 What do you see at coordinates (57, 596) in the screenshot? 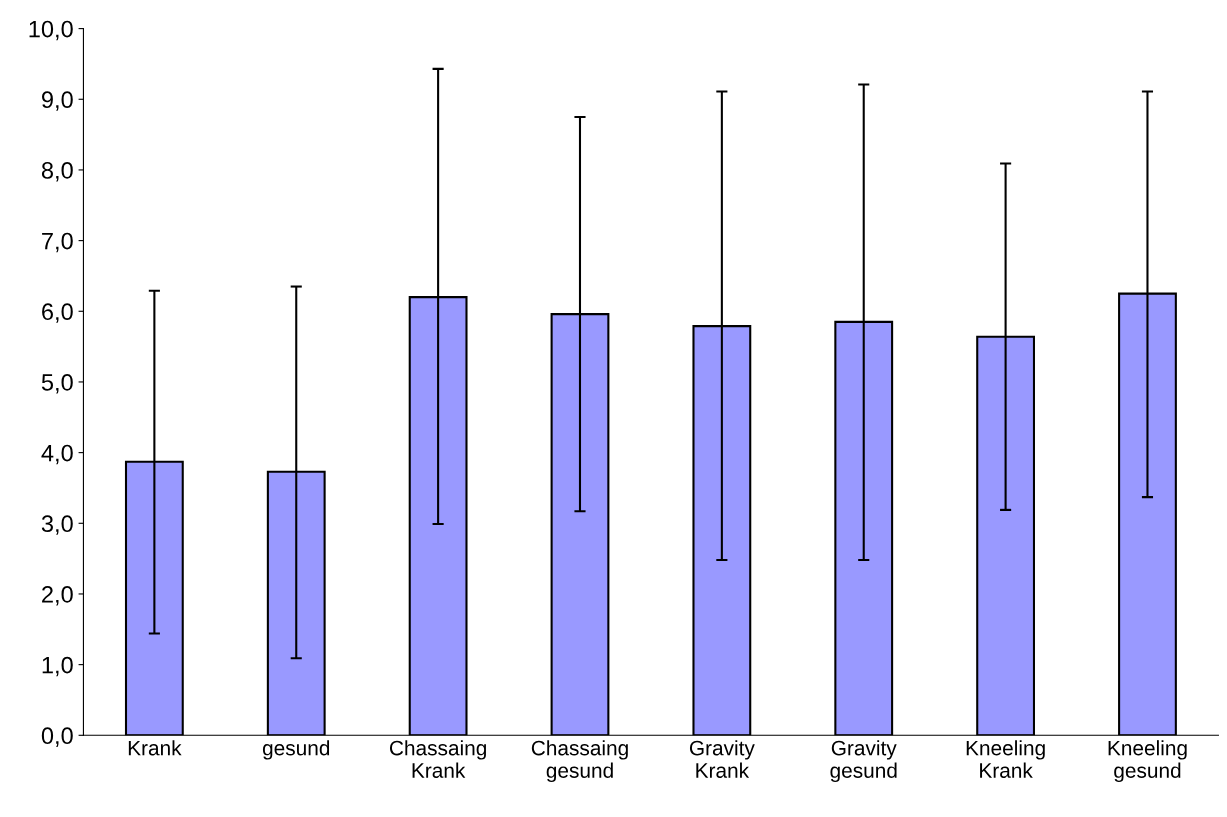
I see `y-tick-label: 2,0` at bounding box center [57, 596].